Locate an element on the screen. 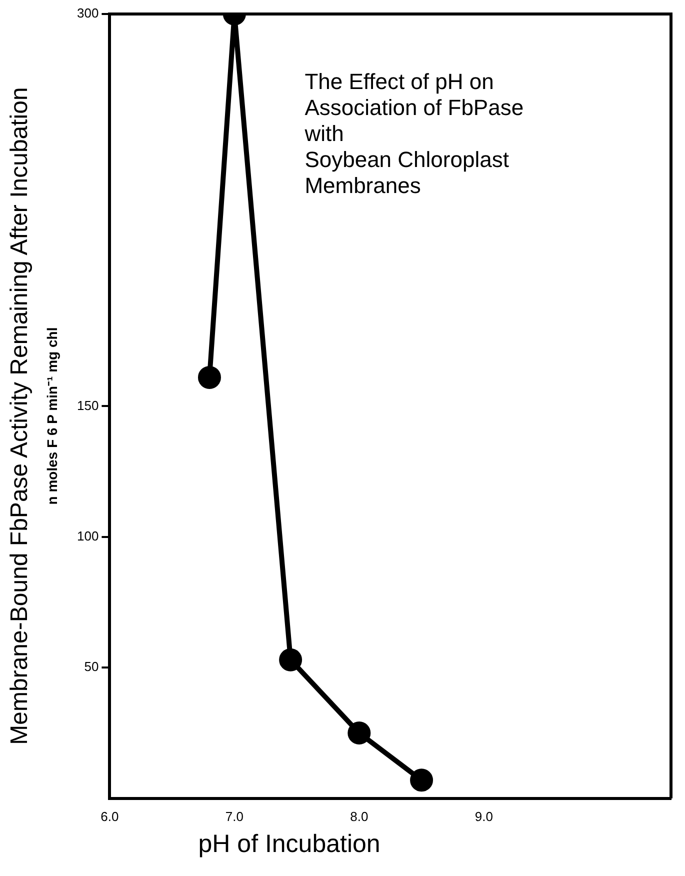  y-tick-label: 100 is located at coordinates (87, 536).